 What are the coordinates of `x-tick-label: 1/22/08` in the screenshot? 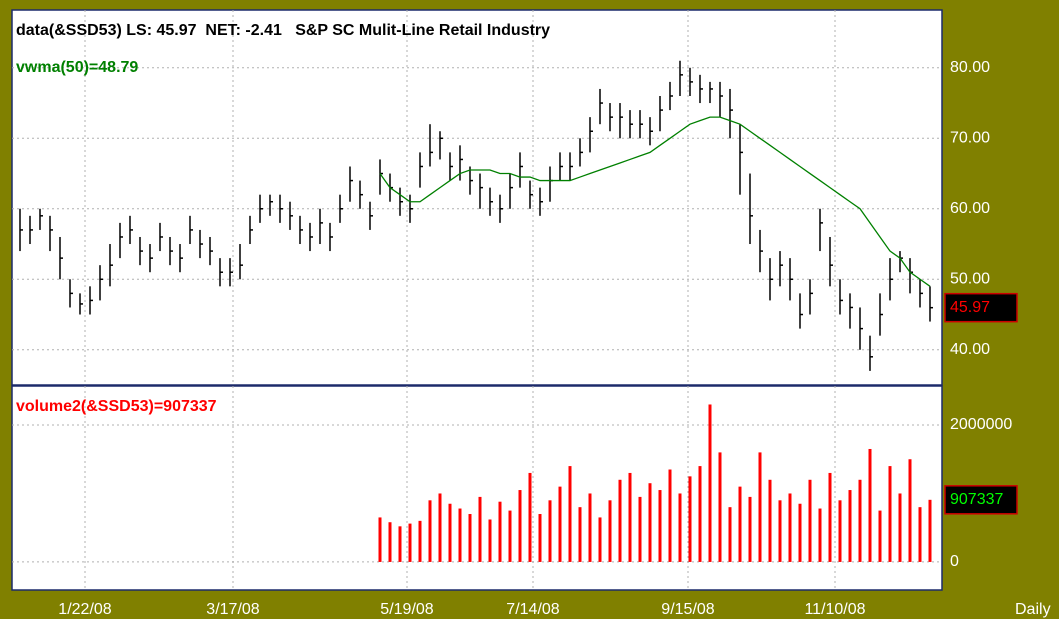 It's located at (84, 609).